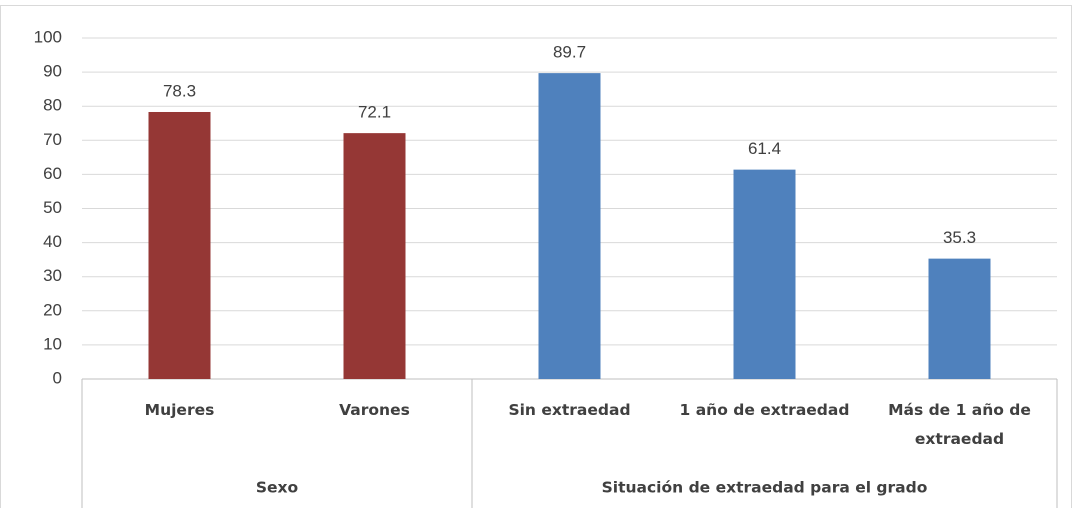  I want to click on y-tick-label: 40, so click(52, 241).